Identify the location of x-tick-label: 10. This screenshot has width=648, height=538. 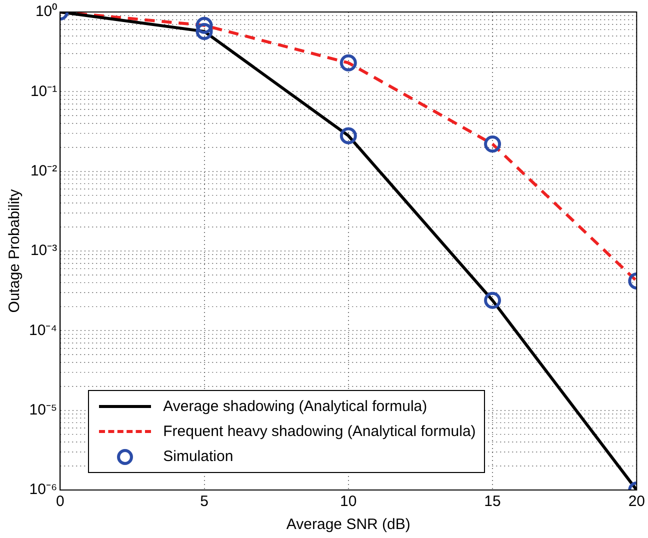
(348, 501).